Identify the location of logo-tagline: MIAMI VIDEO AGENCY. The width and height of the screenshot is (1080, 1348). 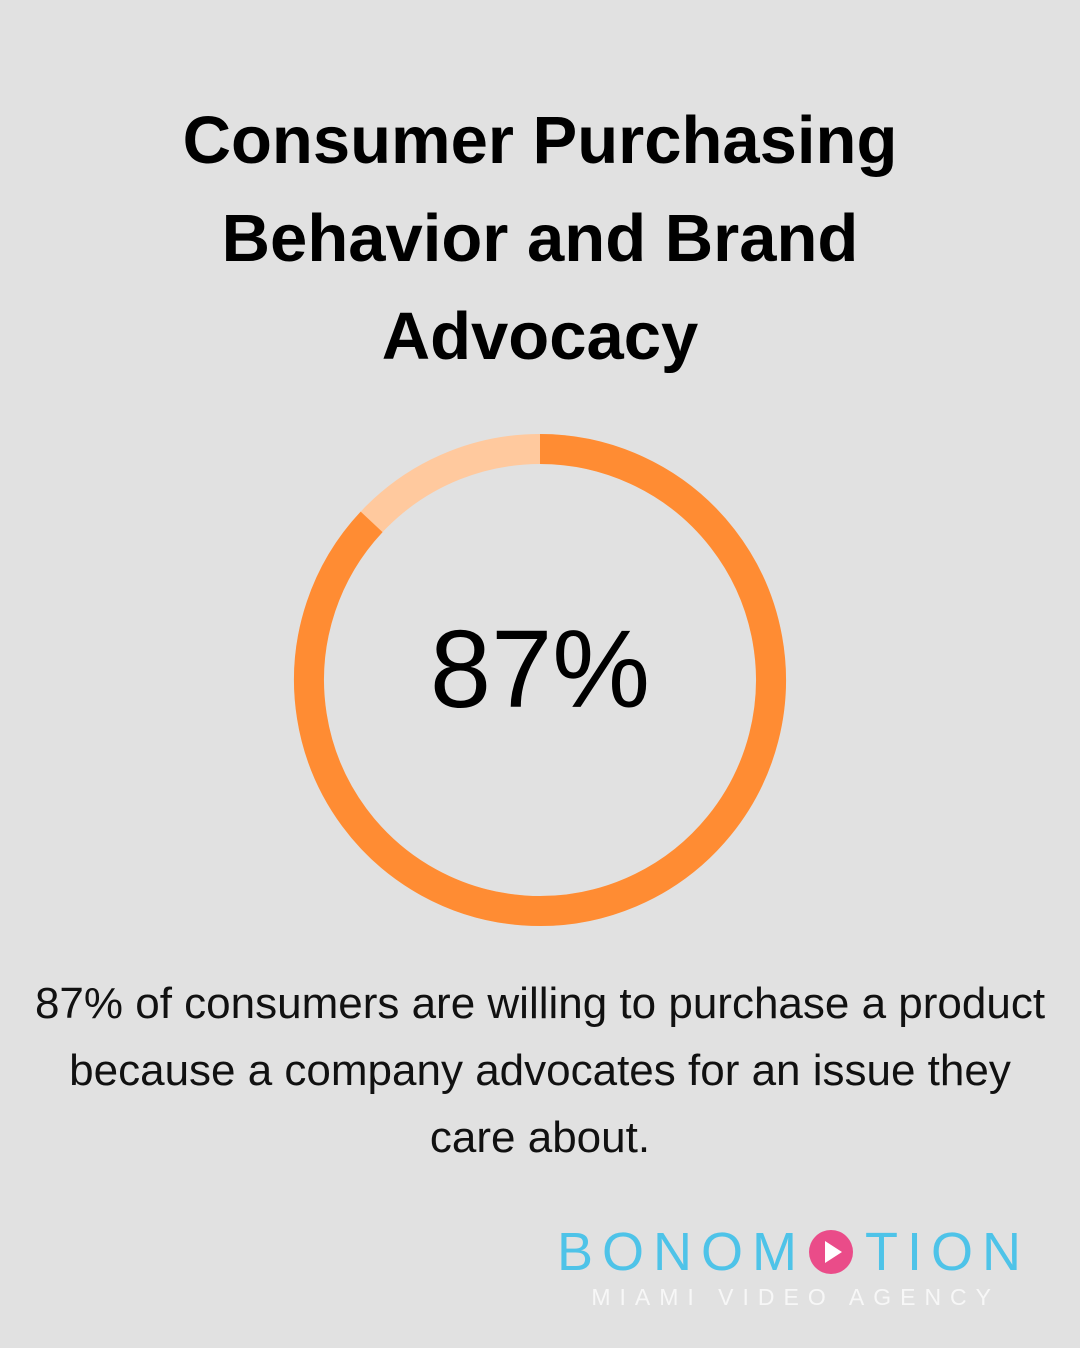
(795, 1297).